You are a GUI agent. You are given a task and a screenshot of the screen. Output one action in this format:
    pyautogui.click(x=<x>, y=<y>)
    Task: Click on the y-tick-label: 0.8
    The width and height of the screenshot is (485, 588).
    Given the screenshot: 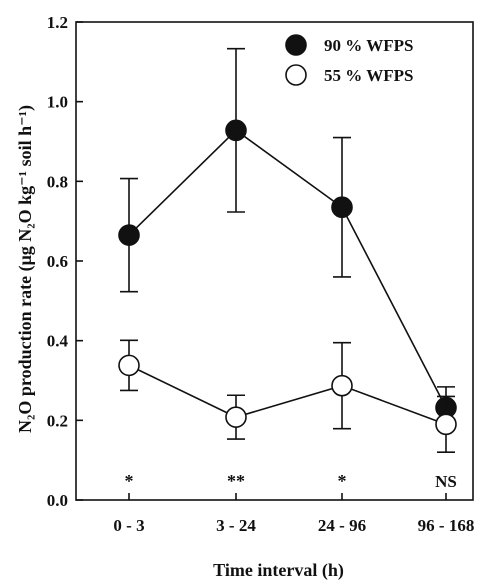 What is the action you would take?
    pyautogui.click(x=57, y=181)
    